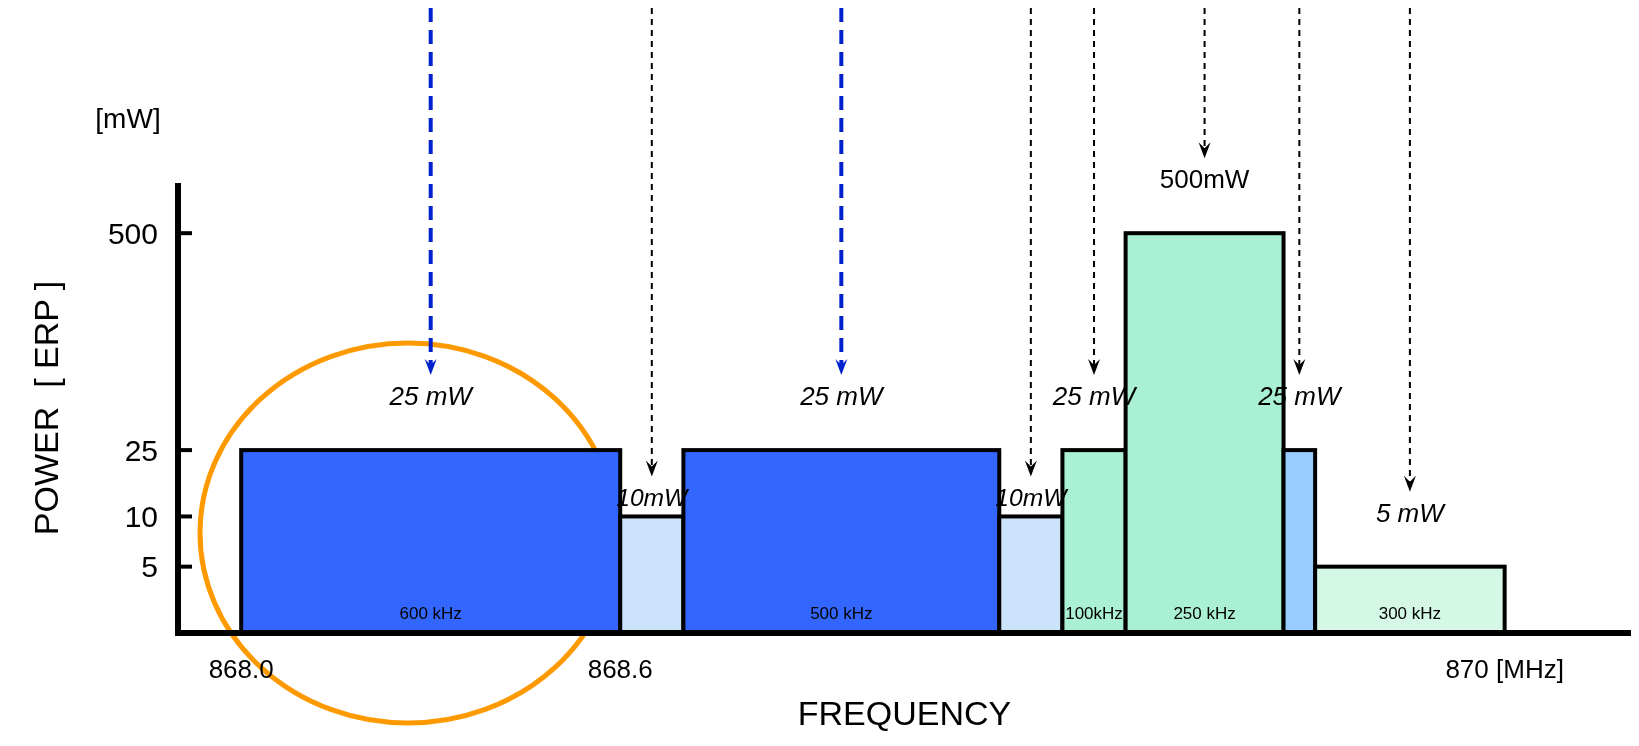 This screenshot has height=746, width=1639. What do you see at coordinates (1504, 669) in the screenshot?
I see `x-tick-label: 870 [MHz]` at bounding box center [1504, 669].